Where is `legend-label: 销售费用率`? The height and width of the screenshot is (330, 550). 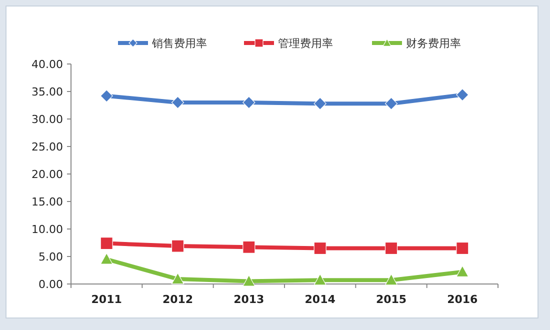
legend-label: 销售费用率 is located at coordinates (179, 43).